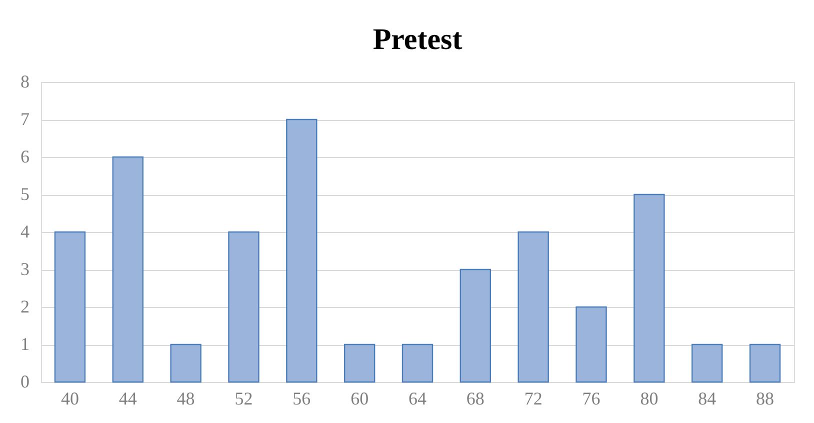 The image size is (814, 423). I want to click on x-tick-label: 40, so click(69, 398).